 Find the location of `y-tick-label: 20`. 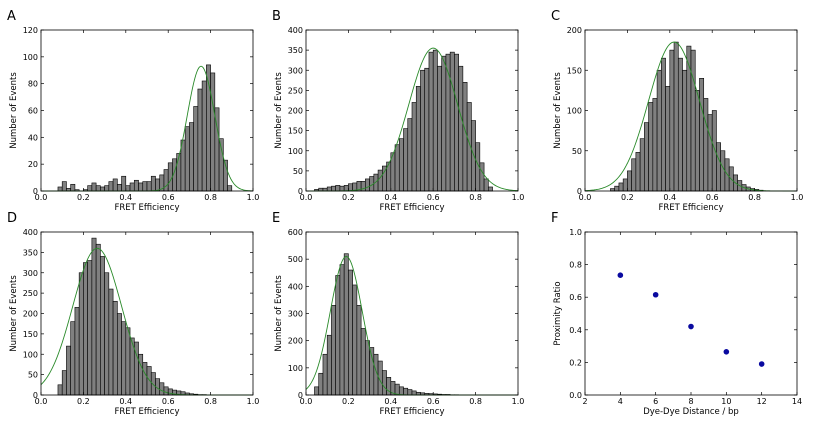

y-tick-label: 20 is located at coordinates (33, 164).